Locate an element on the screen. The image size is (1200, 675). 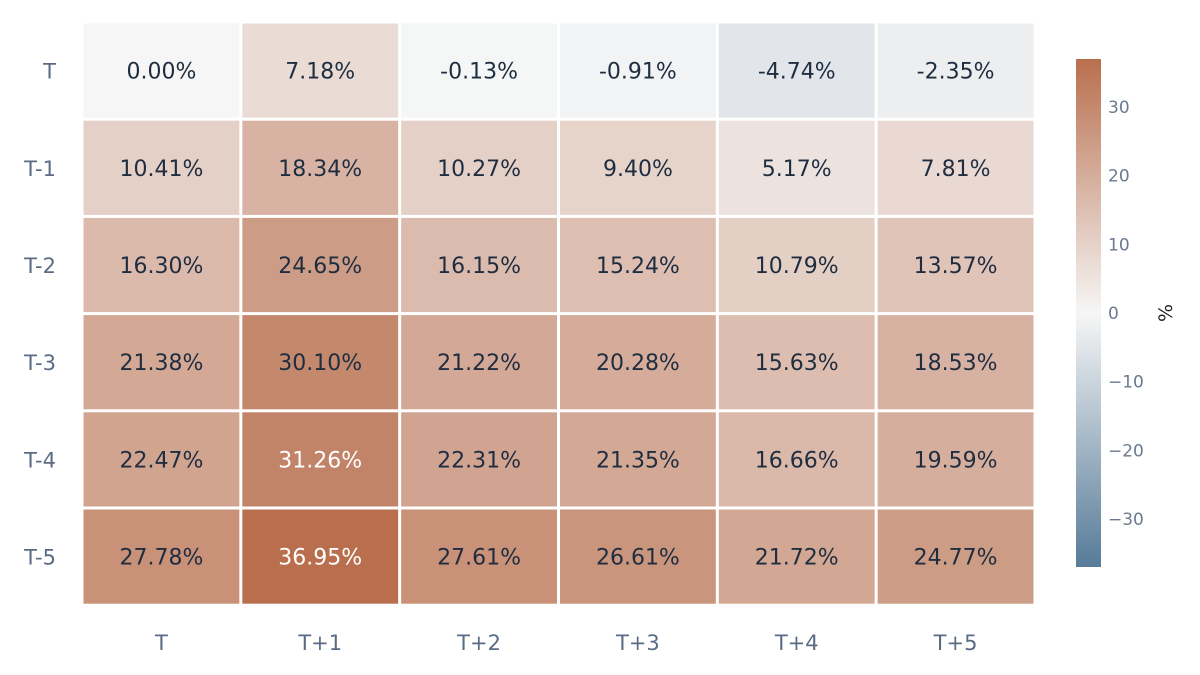
x-axis-ticks: T T+1 T+2 T+3 T+4 T+5 is located at coordinates (565, 643).